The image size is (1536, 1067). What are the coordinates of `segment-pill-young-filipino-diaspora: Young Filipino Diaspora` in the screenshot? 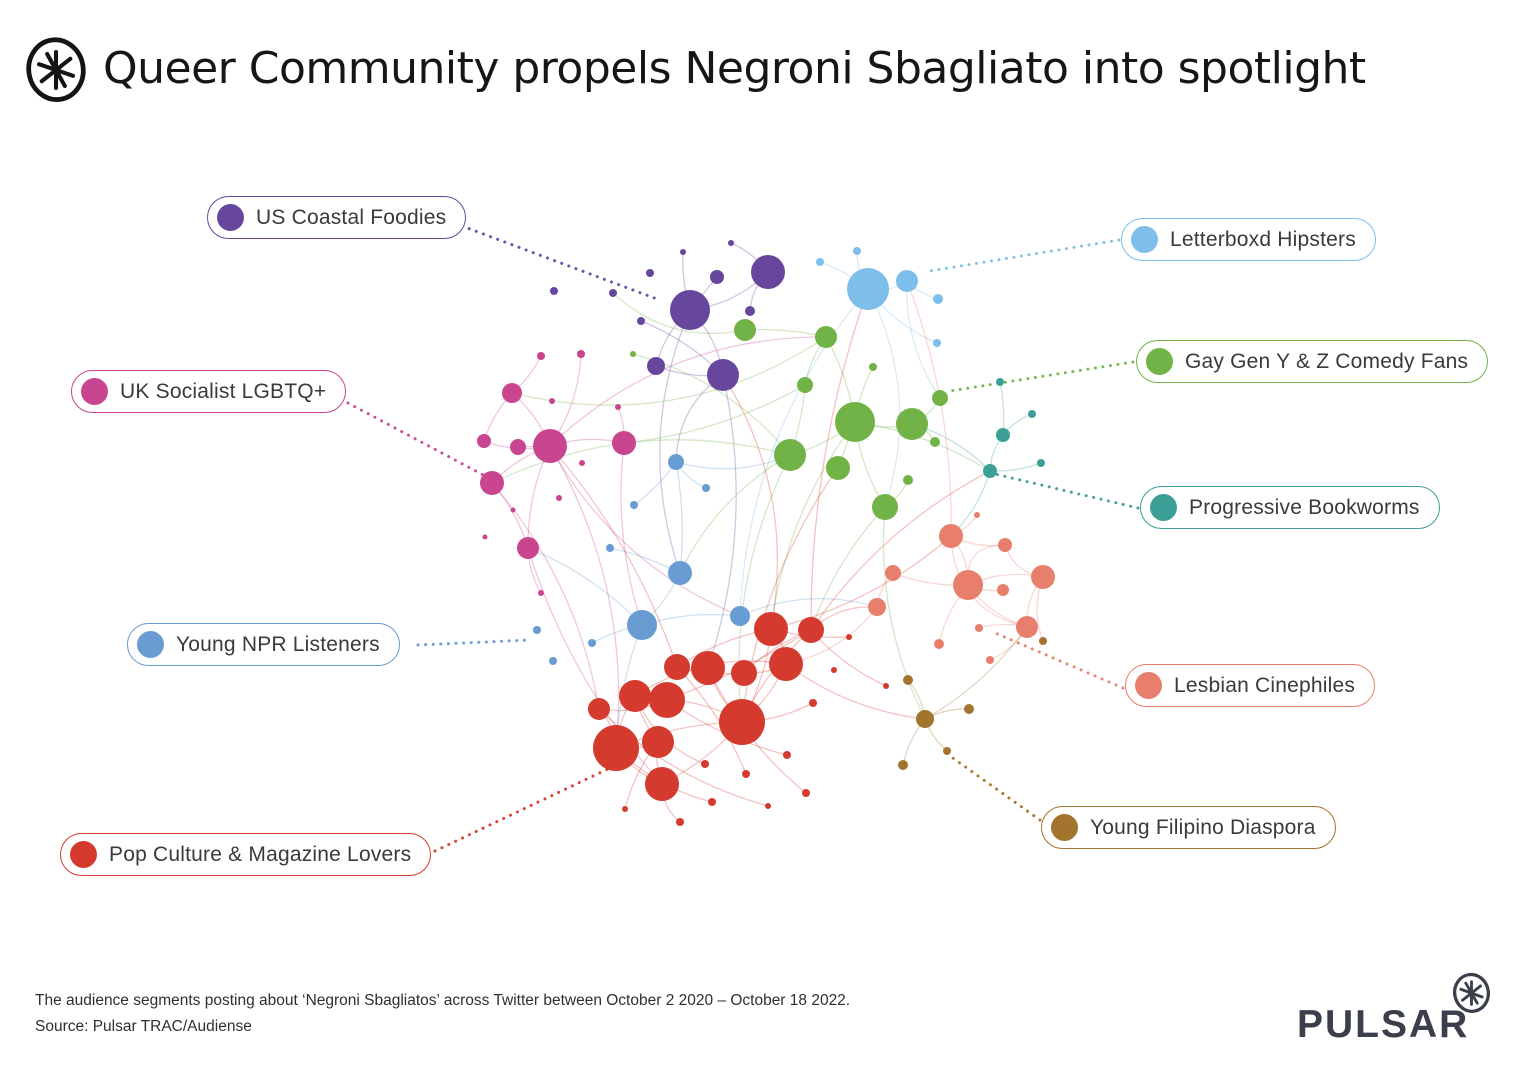 It's located at (1188, 827).